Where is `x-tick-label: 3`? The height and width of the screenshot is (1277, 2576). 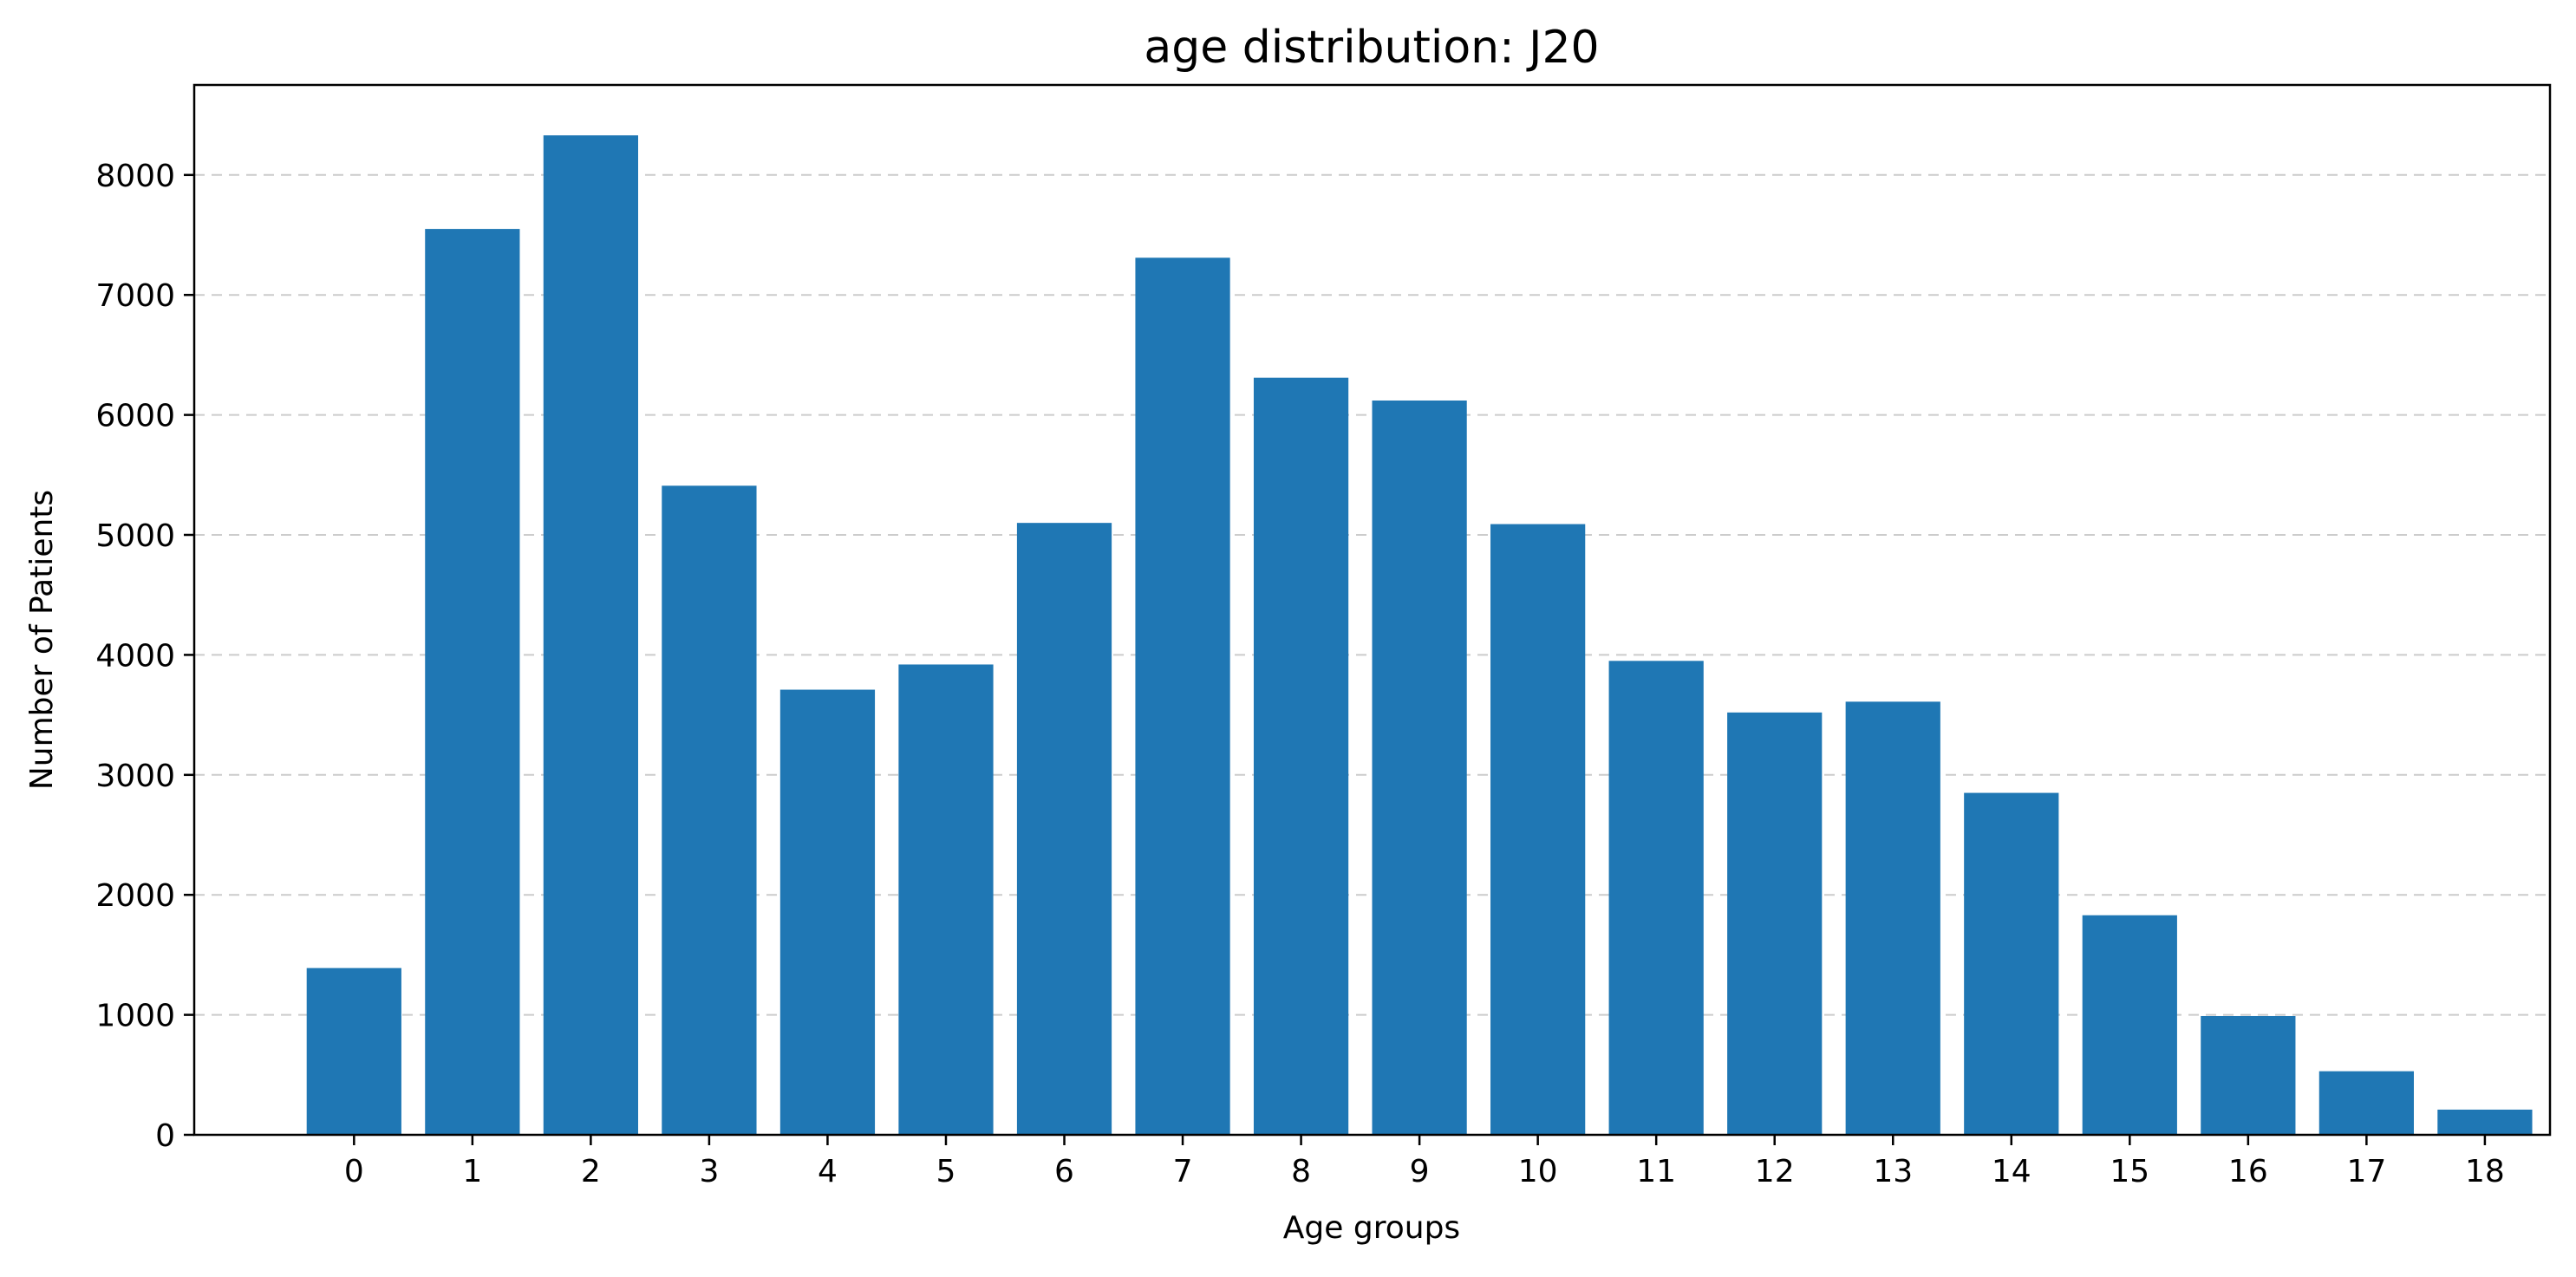
x-tick-label: 3 is located at coordinates (709, 1171).